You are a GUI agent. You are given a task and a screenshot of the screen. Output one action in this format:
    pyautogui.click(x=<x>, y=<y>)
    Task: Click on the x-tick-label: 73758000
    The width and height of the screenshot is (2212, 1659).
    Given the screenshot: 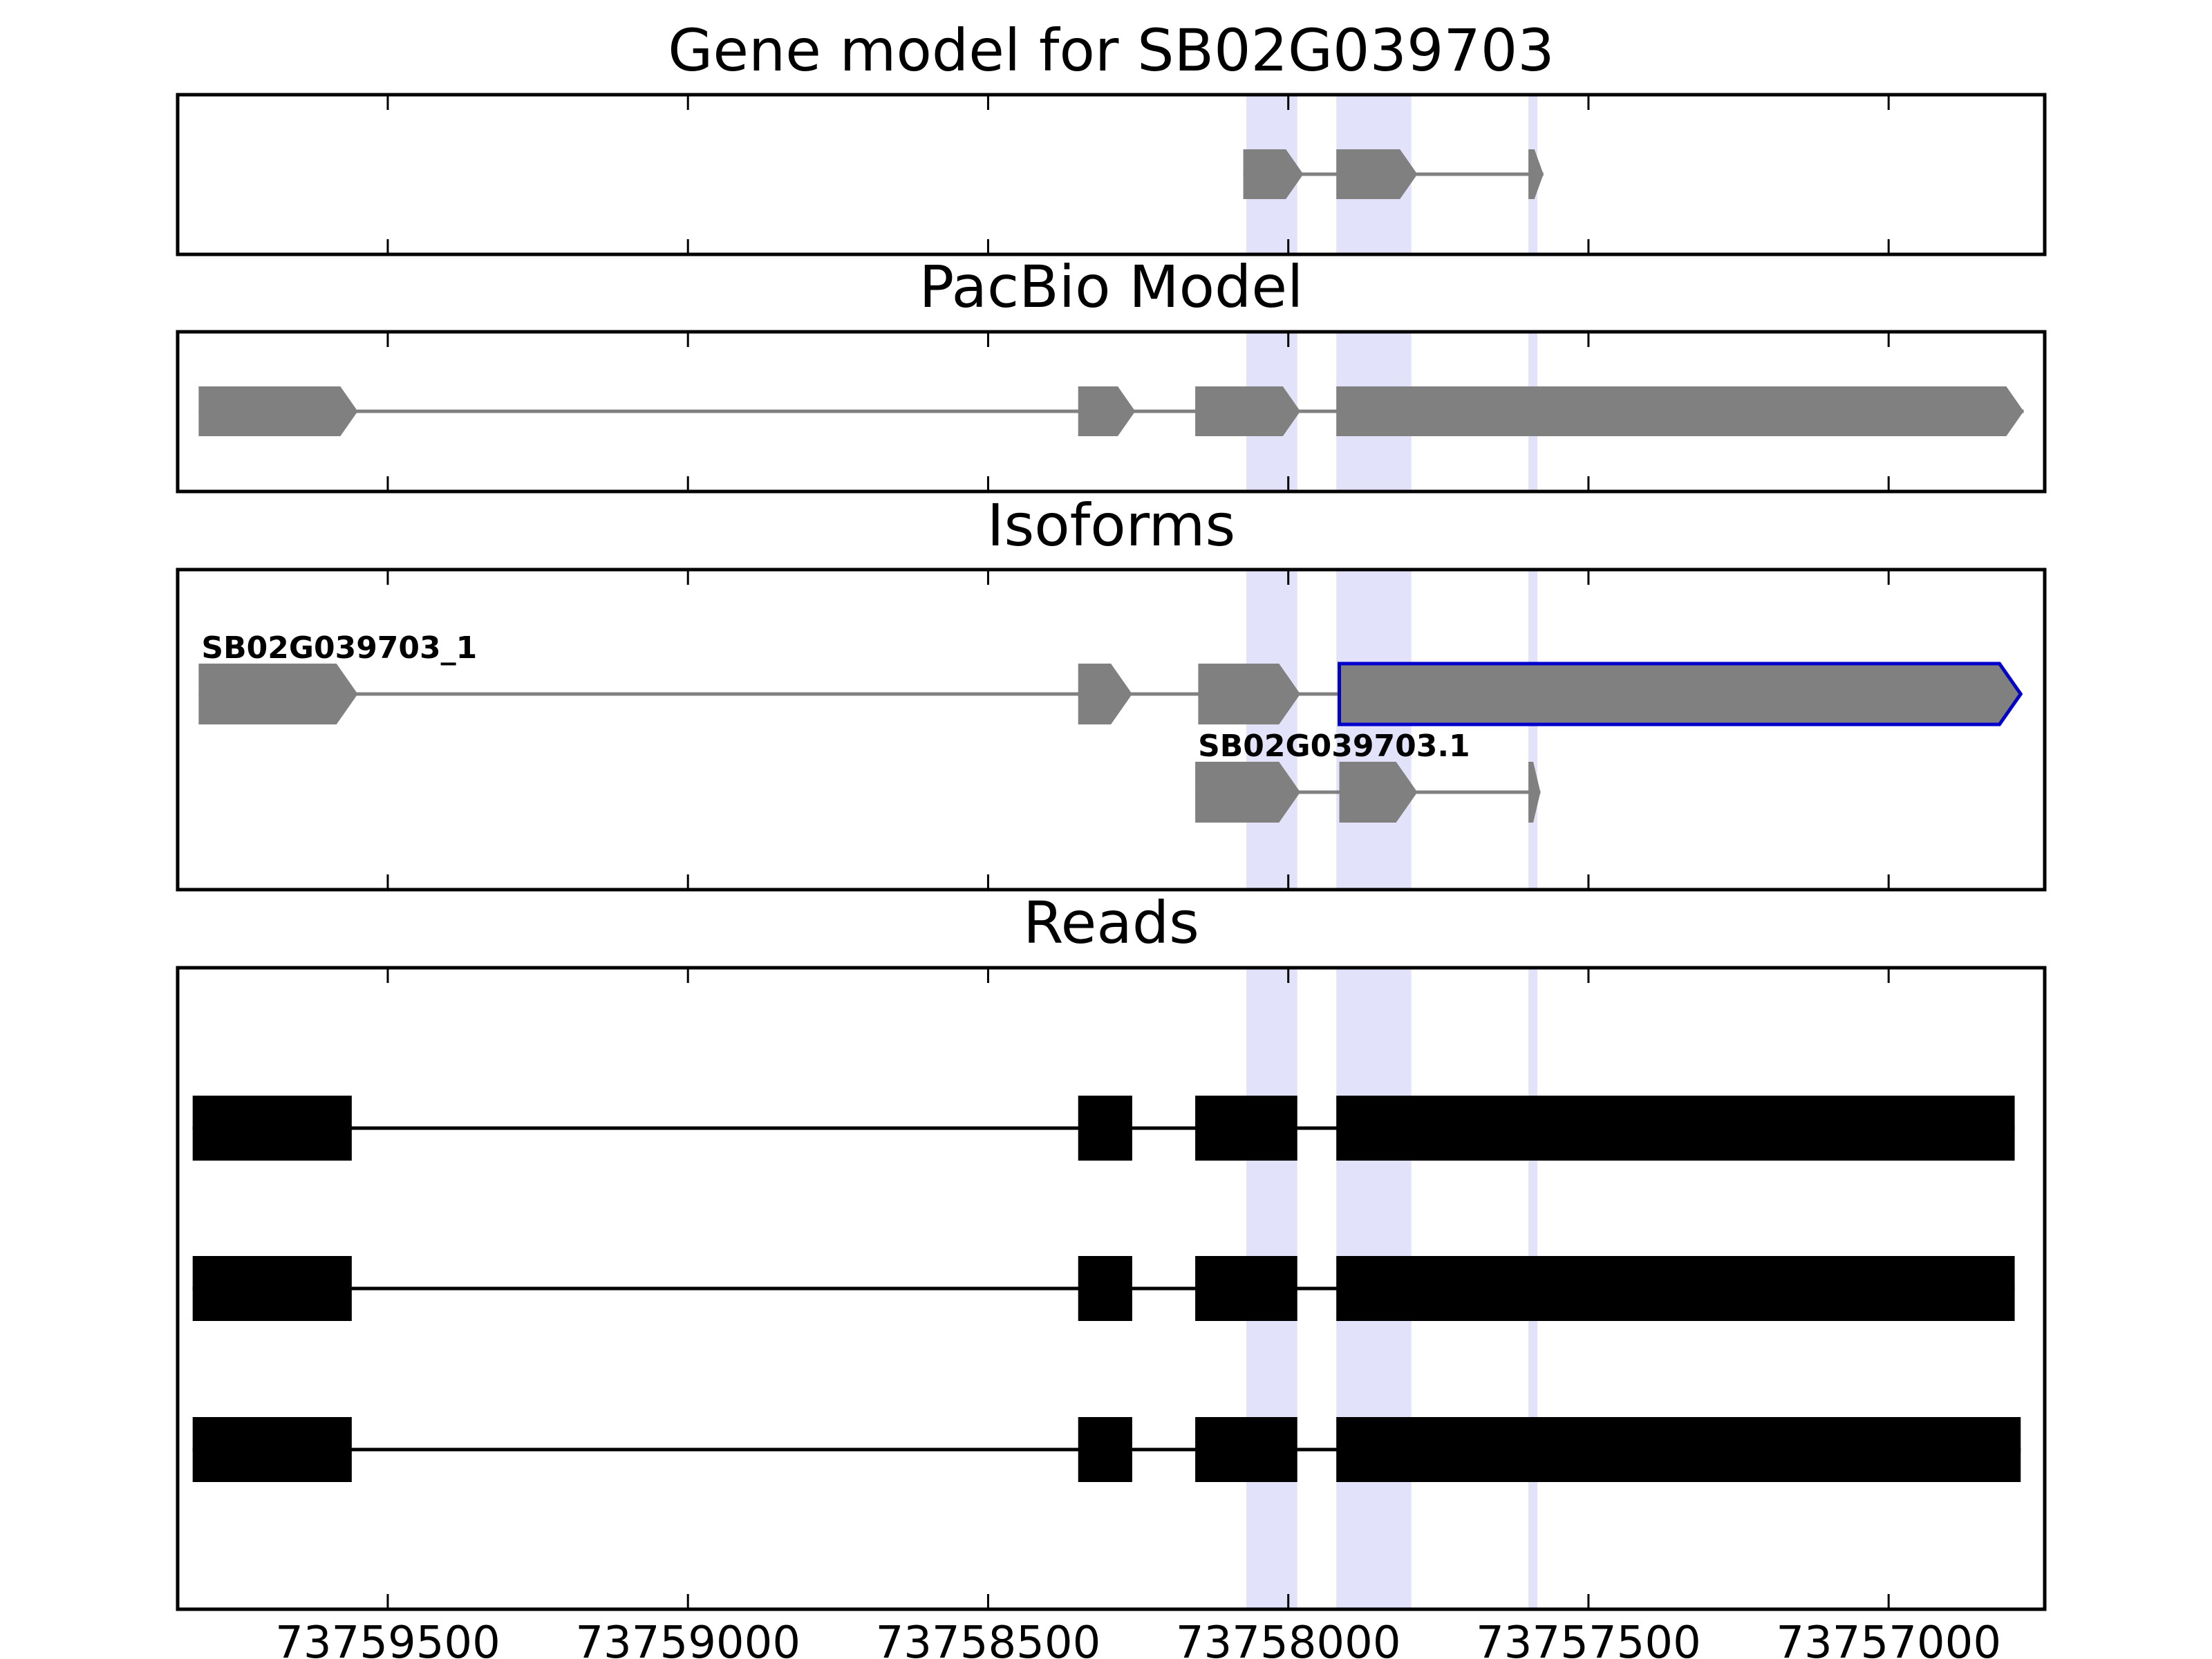 What is the action you would take?
    pyautogui.click(x=1288, y=1638)
    